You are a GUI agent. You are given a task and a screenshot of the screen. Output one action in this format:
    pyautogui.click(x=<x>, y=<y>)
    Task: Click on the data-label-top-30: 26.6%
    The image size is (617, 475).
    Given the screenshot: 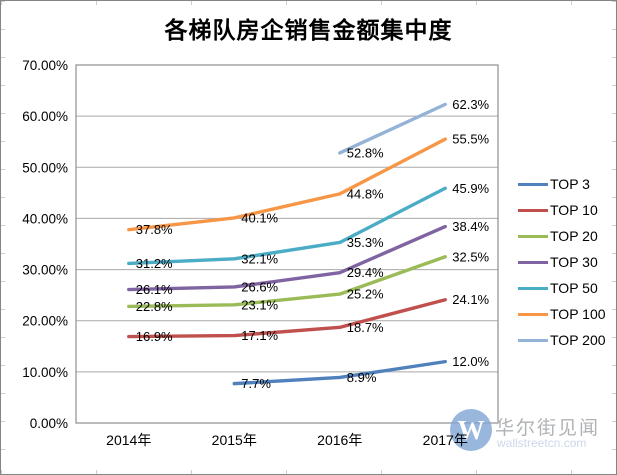 What is the action you would take?
    pyautogui.click(x=259, y=286)
    